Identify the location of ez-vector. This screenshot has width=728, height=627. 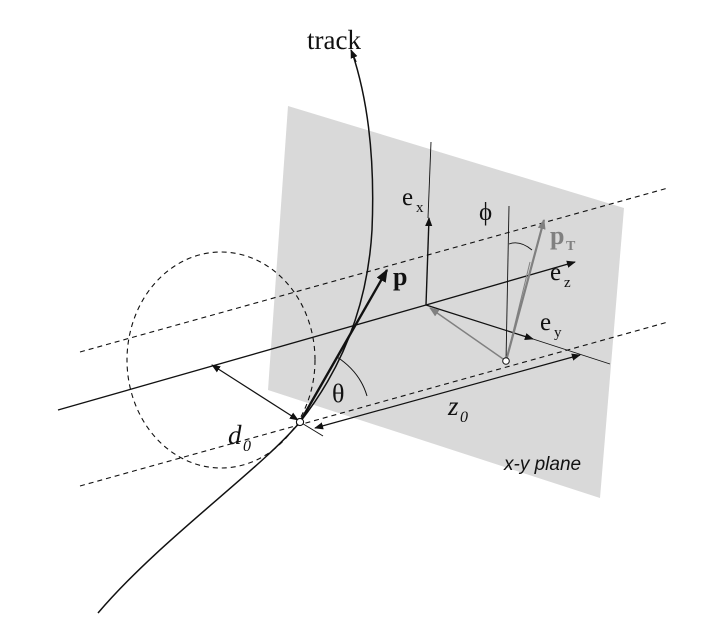
(500, 283).